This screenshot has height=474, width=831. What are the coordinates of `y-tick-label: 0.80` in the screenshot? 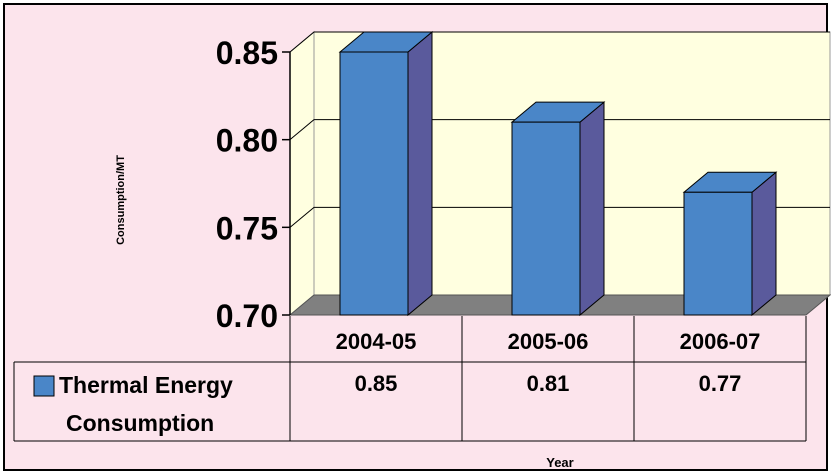 It's located at (247, 141).